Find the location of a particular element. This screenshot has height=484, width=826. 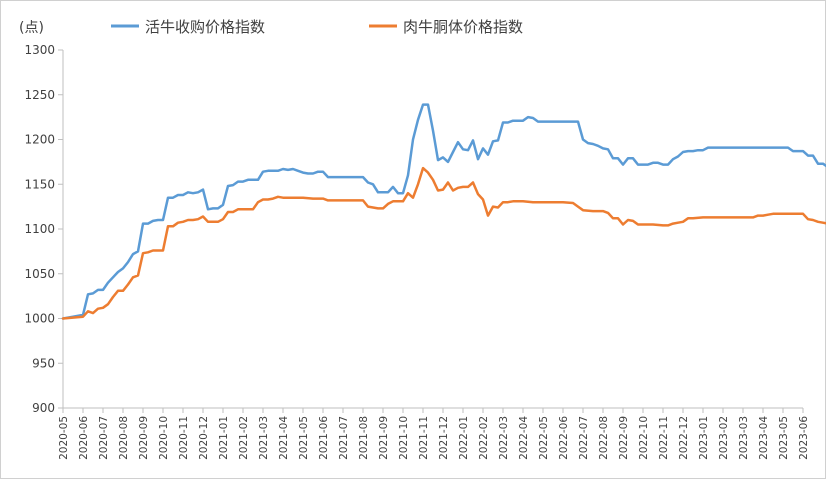

x-tick-label: 2023-02 is located at coordinates (724, 438).